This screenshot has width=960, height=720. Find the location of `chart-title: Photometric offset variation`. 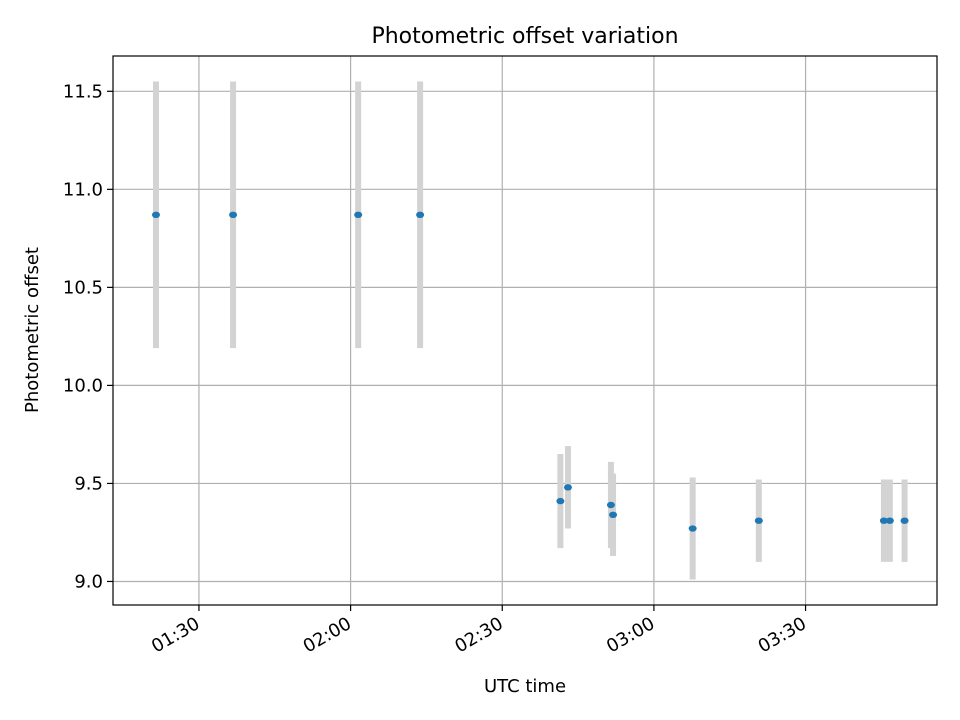

chart-title: Photometric offset variation is located at coordinates (524, 36).